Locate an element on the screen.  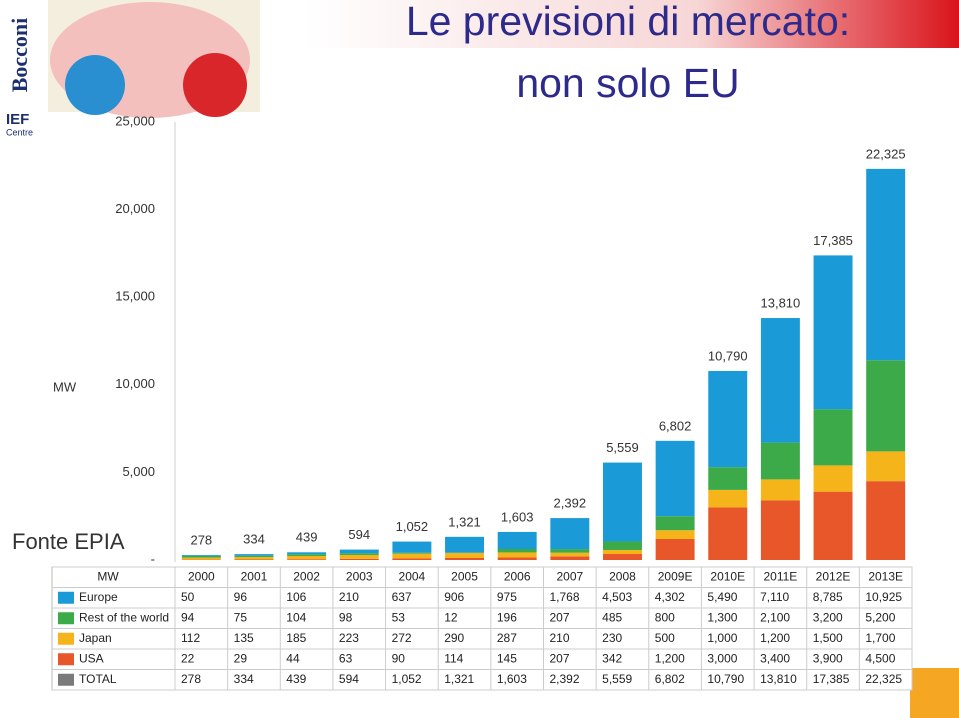
legend-label: USA is located at coordinates (91, 658).